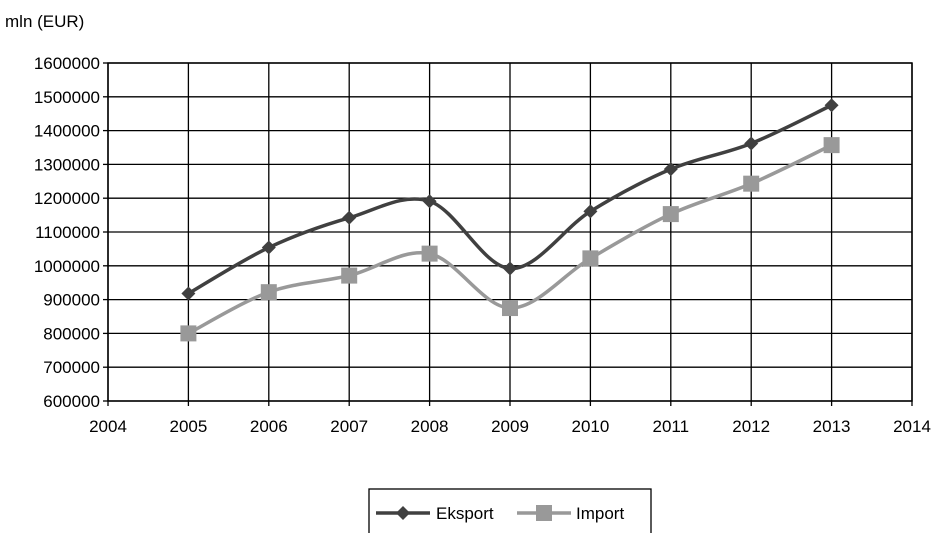 The height and width of the screenshot is (533, 939). What do you see at coordinates (188, 426) in the screenshot?
I see `x-tick-label: 2005` at bounding box center [188, 426].